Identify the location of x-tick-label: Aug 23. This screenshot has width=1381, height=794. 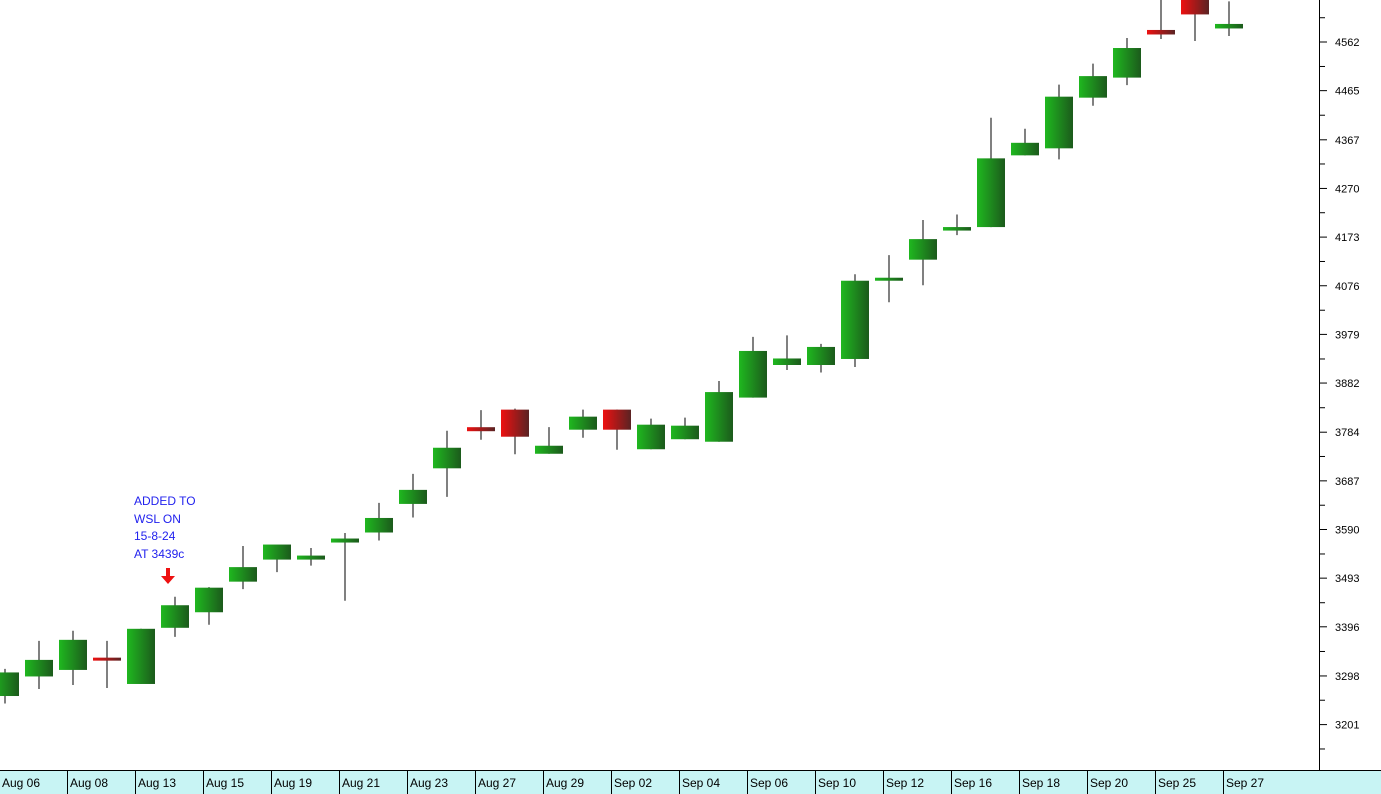
(429, 783).